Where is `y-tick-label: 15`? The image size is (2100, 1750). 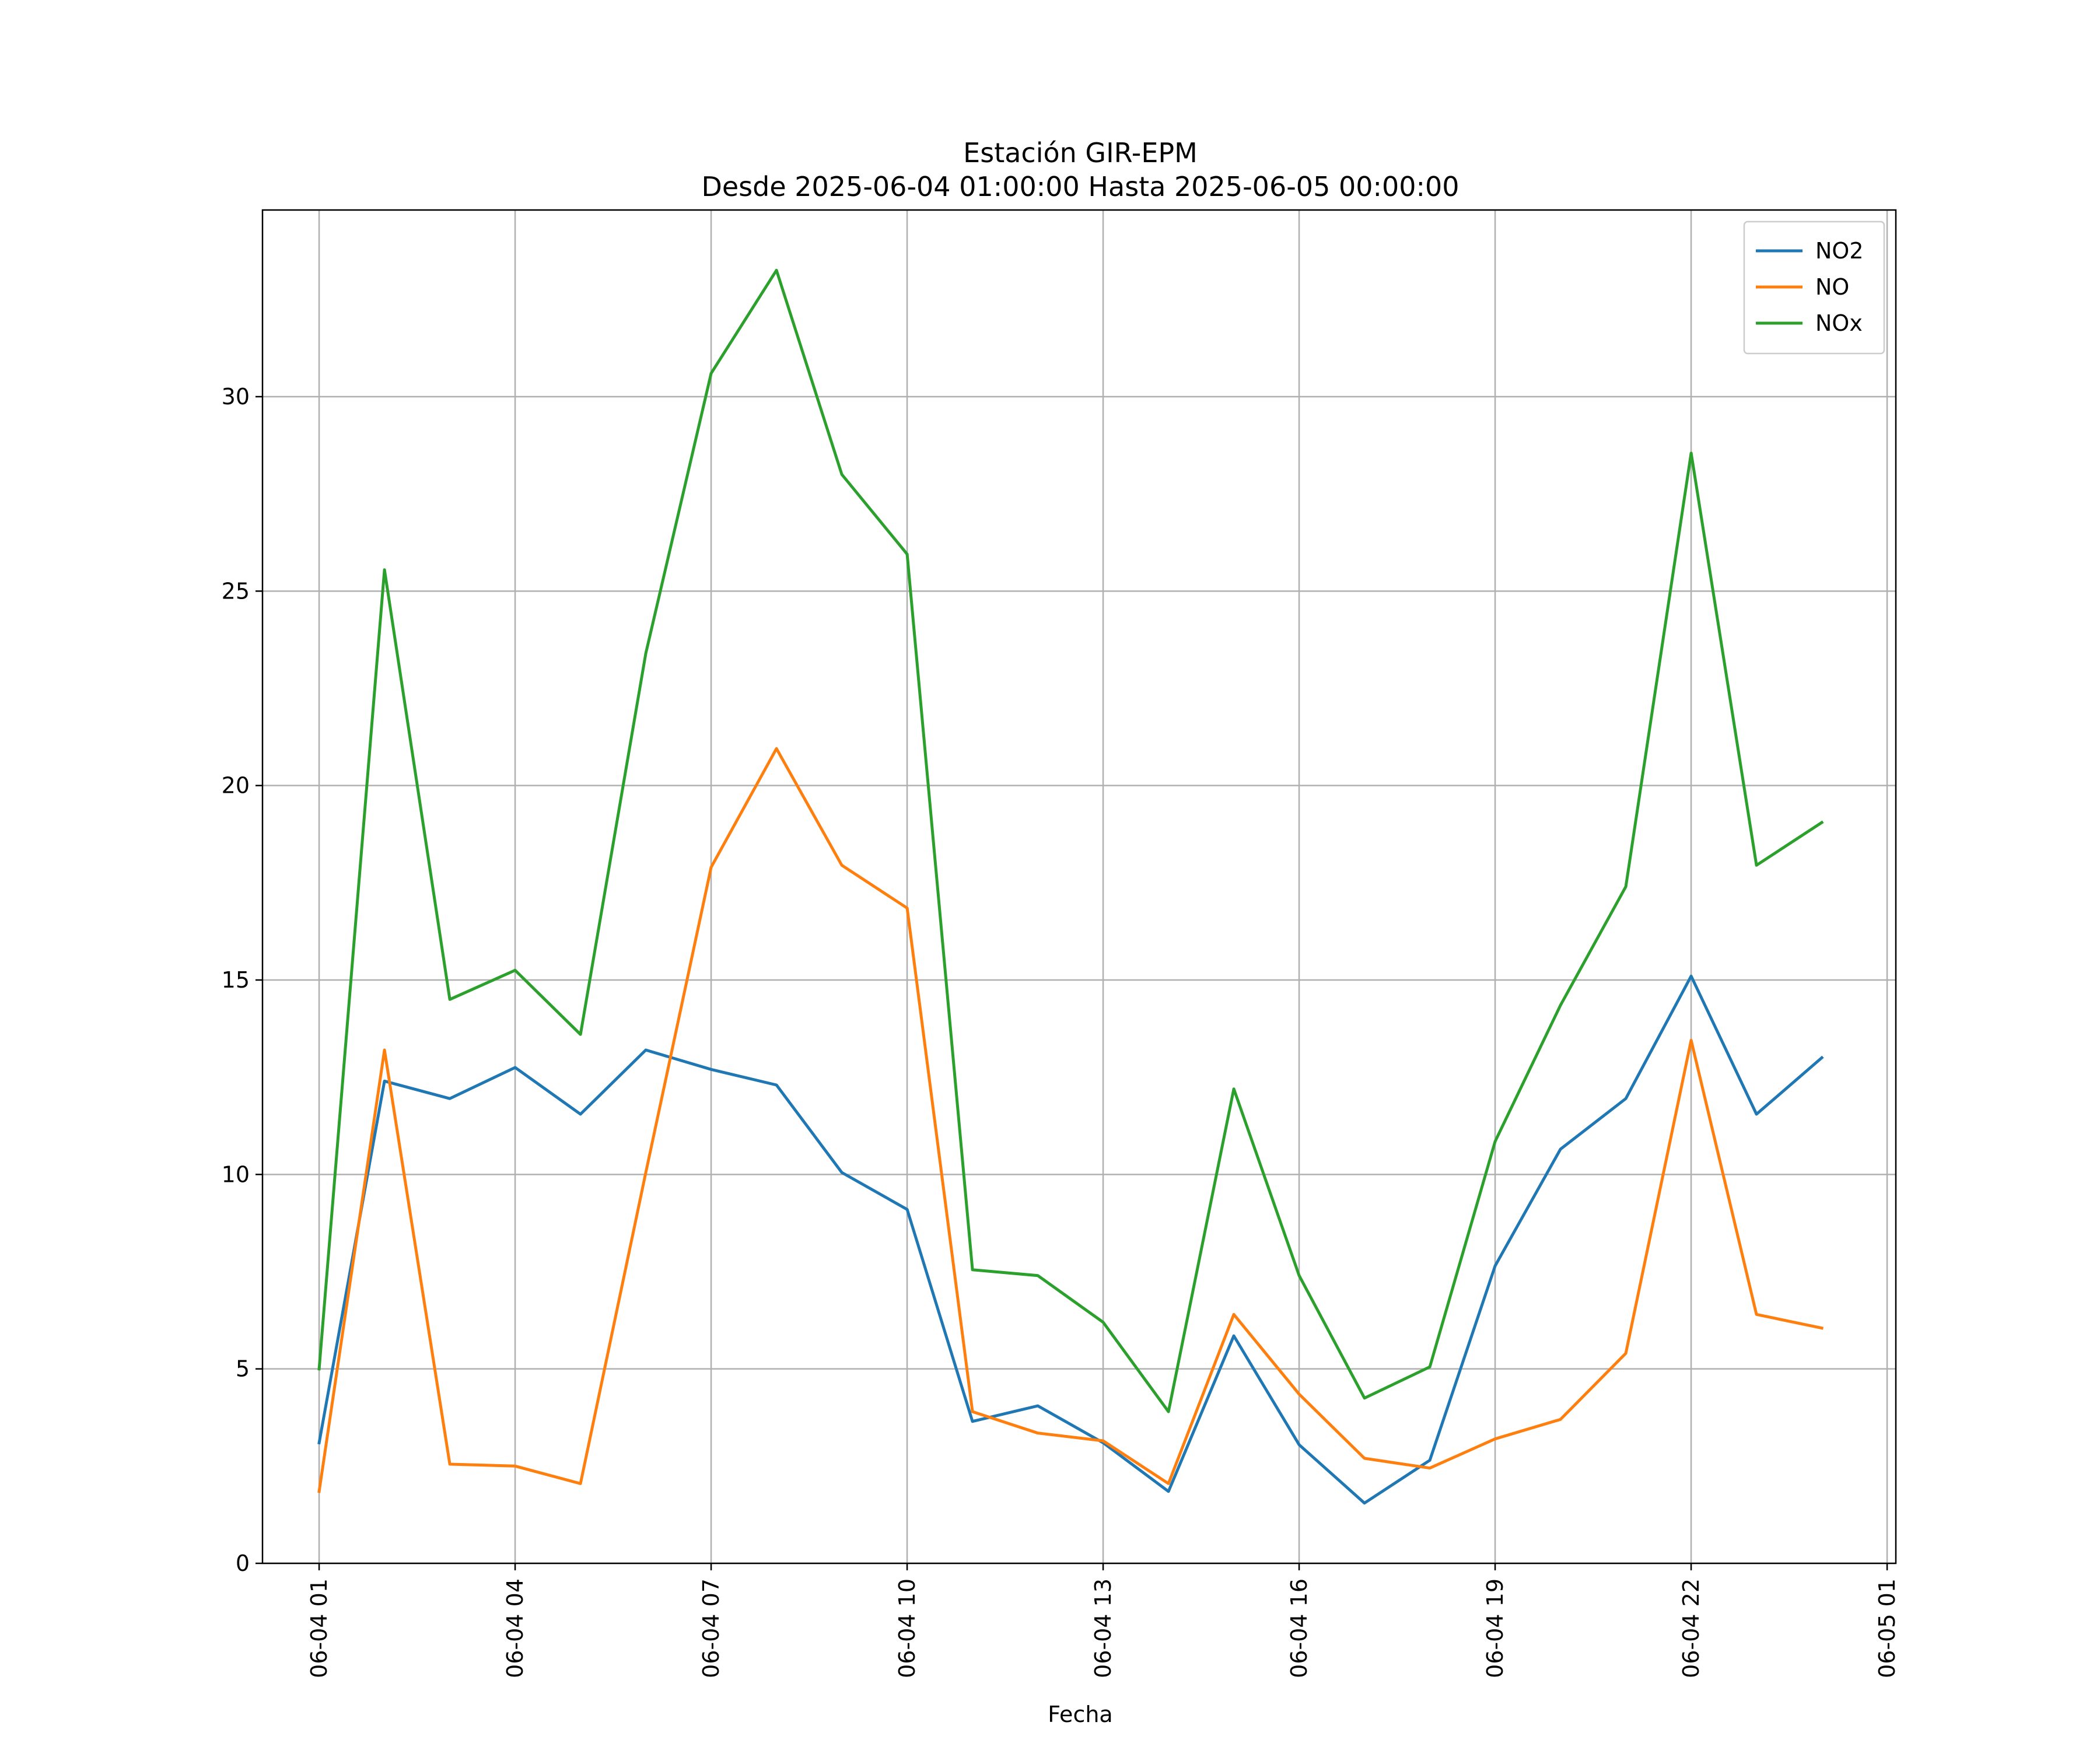 y-tick-label: 15 is located at coordinates (236, 980).